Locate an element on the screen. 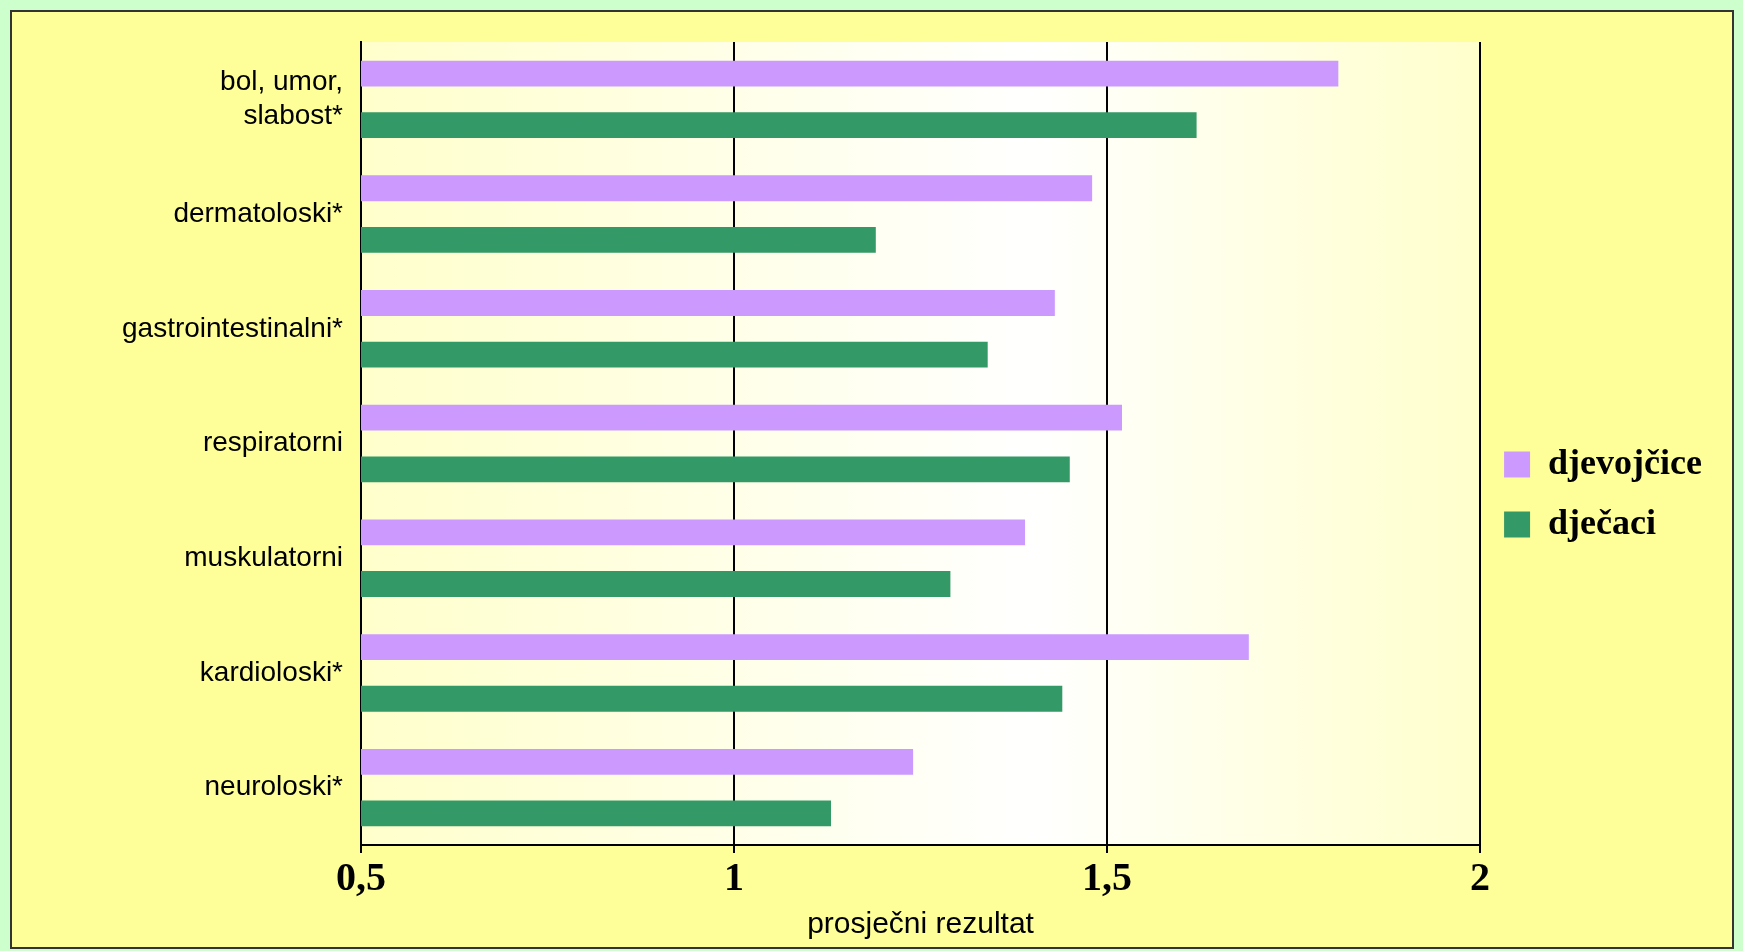 Image resolution: width=1743 pixels, height=951 pixels. legend-label: dječaci is located at coordinates (1602, 521).